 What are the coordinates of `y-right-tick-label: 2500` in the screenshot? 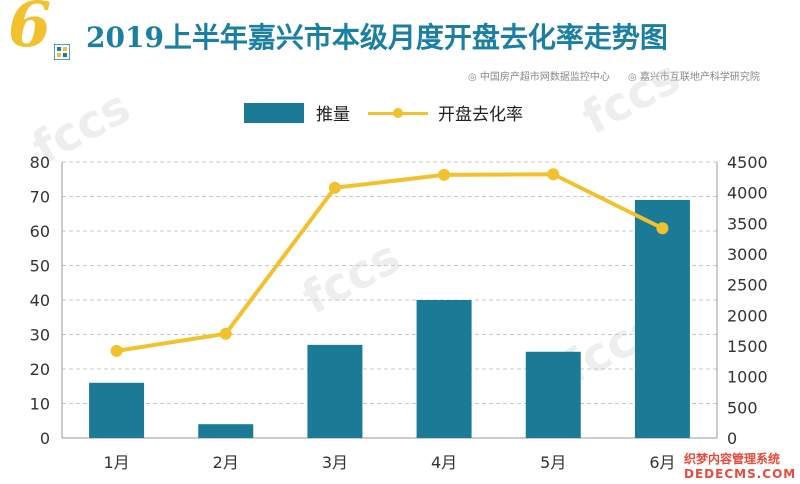 It's located at (747, 285).